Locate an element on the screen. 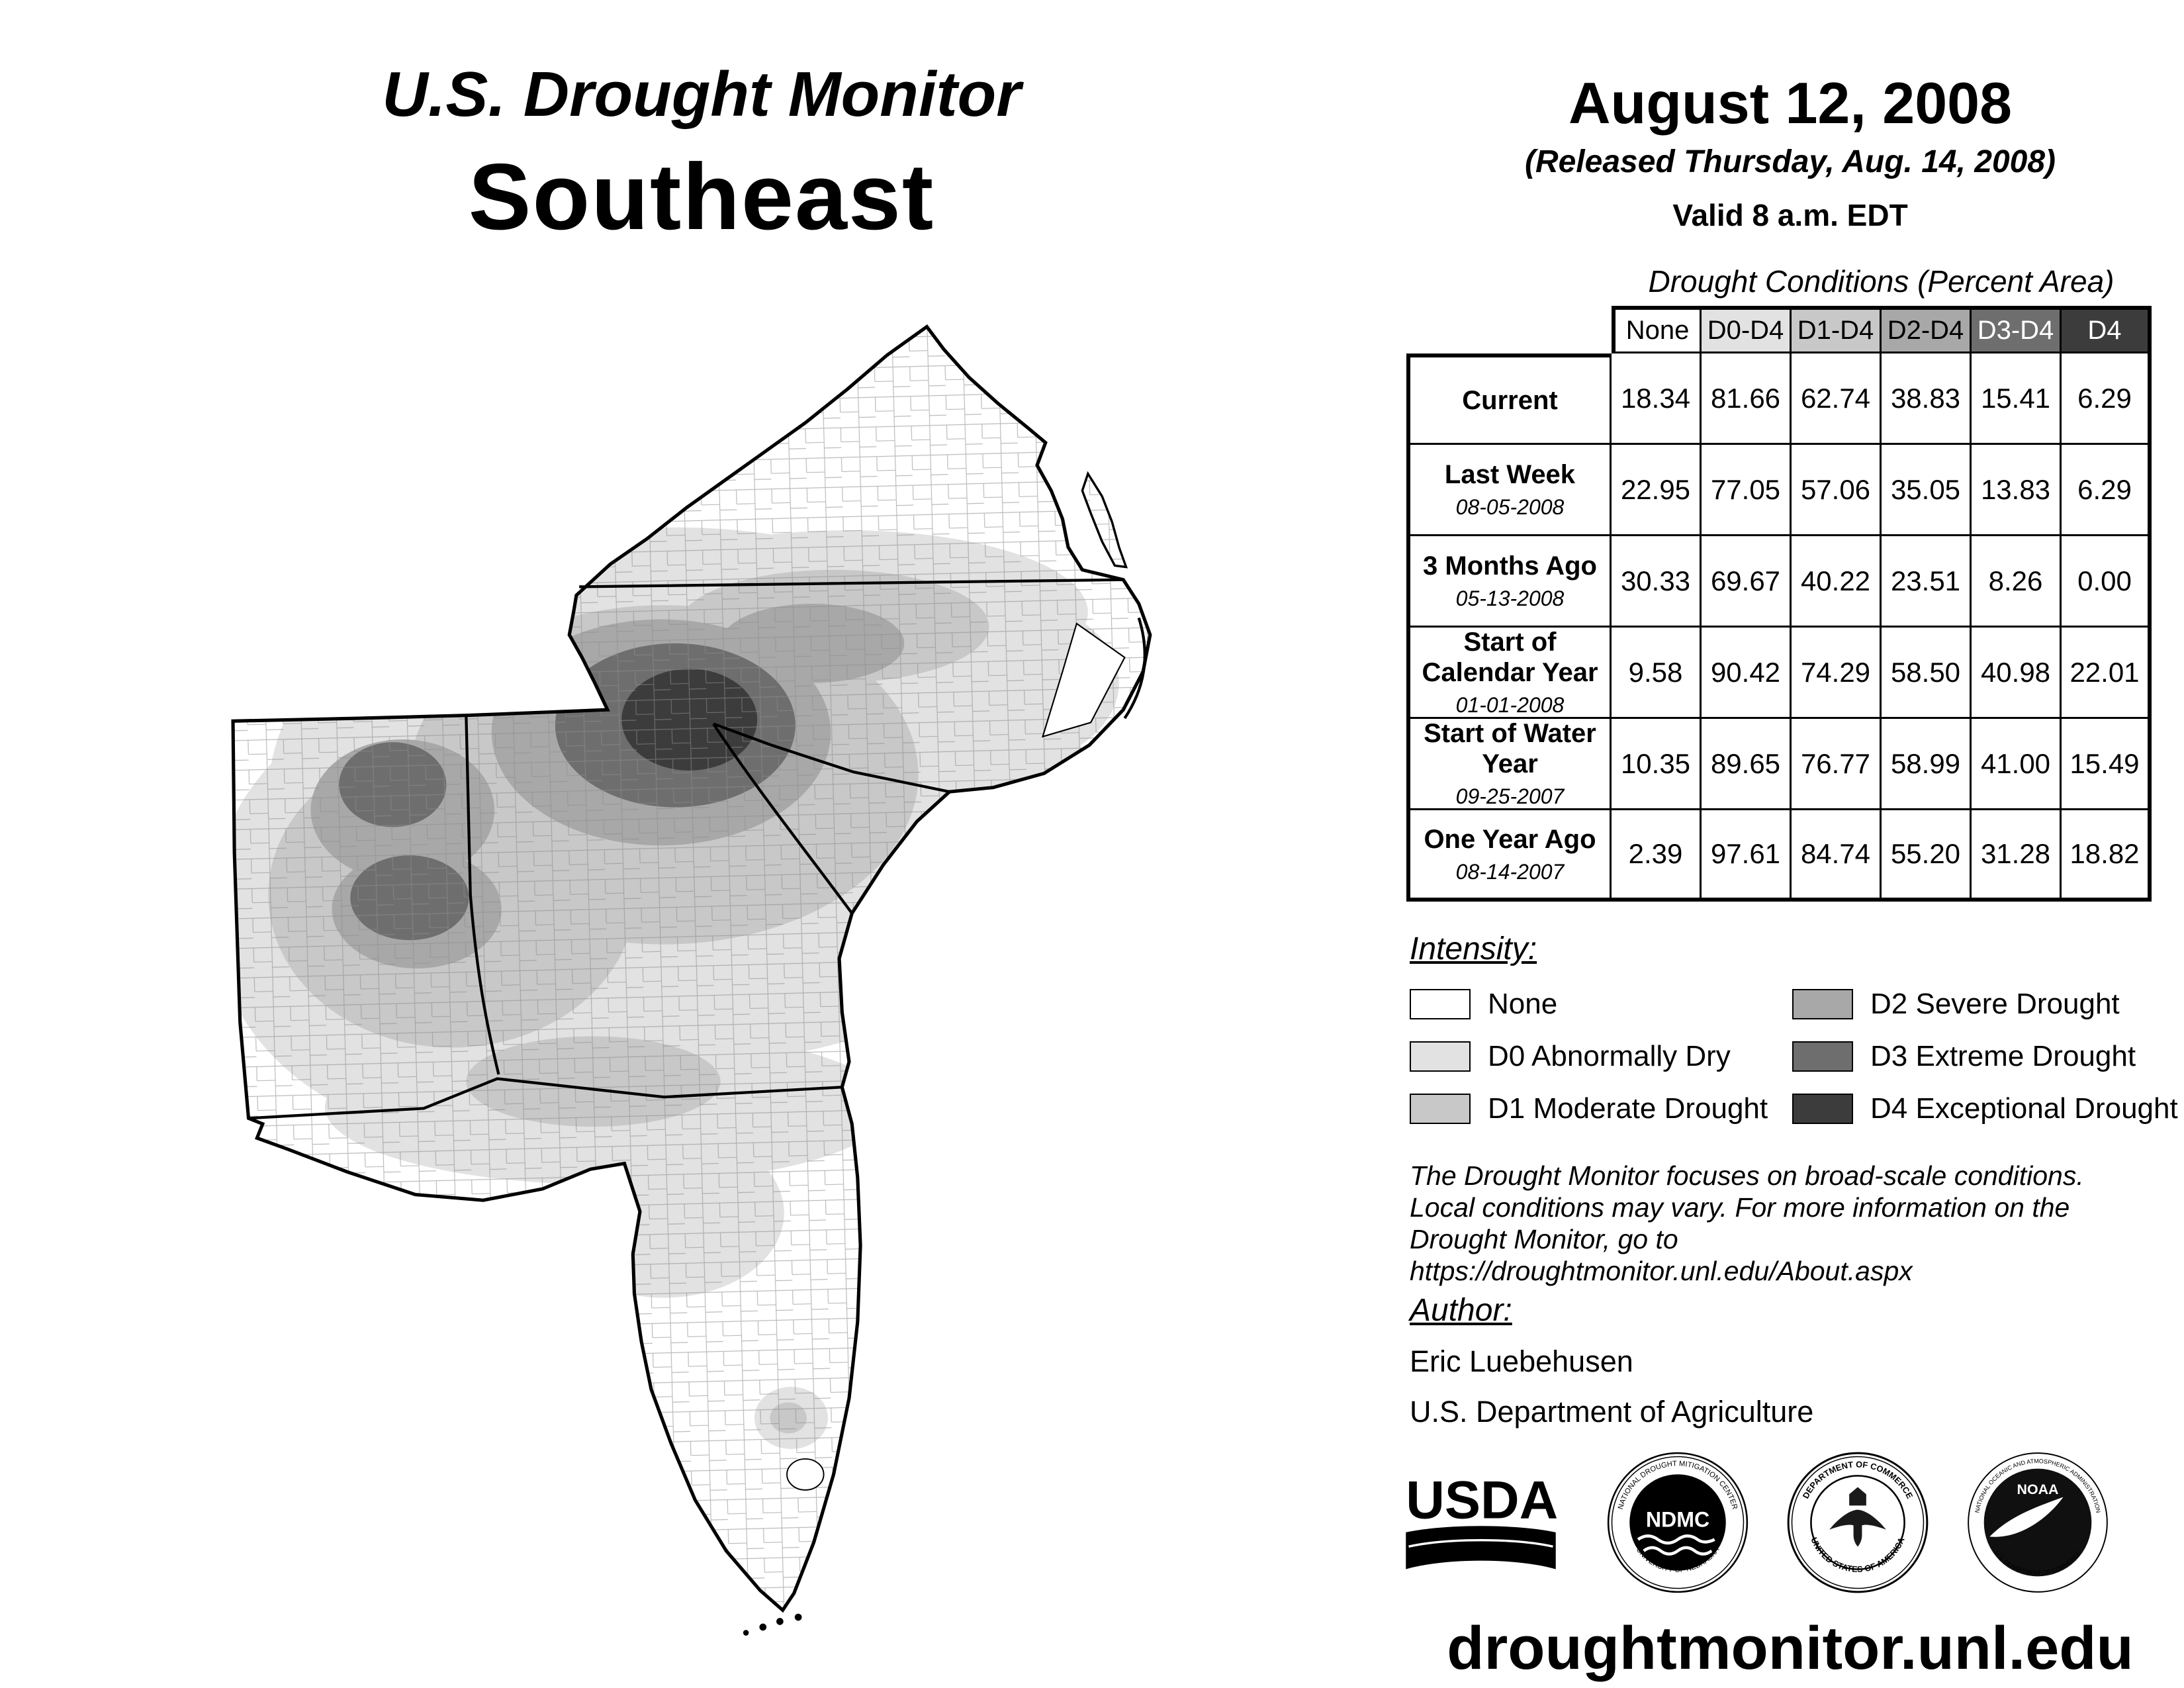 The height and width of the screenshot is (1688, 2184). pamlico-sound is located at coordinates (1083, 680).